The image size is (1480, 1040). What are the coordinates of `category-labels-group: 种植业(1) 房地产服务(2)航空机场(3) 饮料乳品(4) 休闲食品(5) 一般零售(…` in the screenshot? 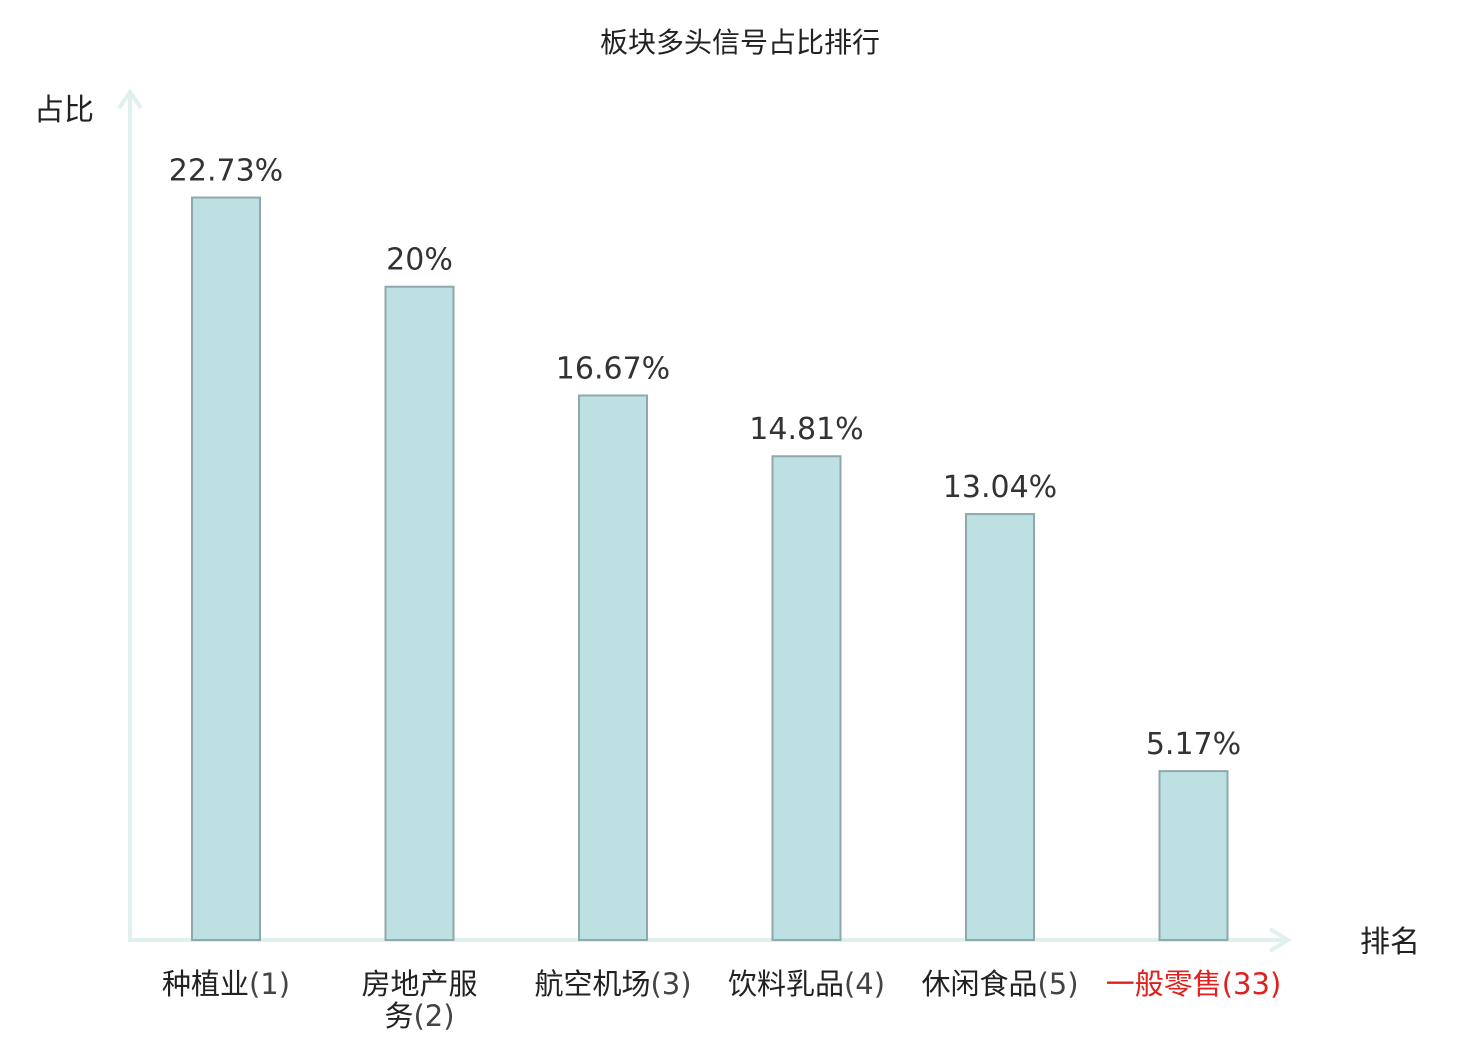 It's located at (721, 1000).